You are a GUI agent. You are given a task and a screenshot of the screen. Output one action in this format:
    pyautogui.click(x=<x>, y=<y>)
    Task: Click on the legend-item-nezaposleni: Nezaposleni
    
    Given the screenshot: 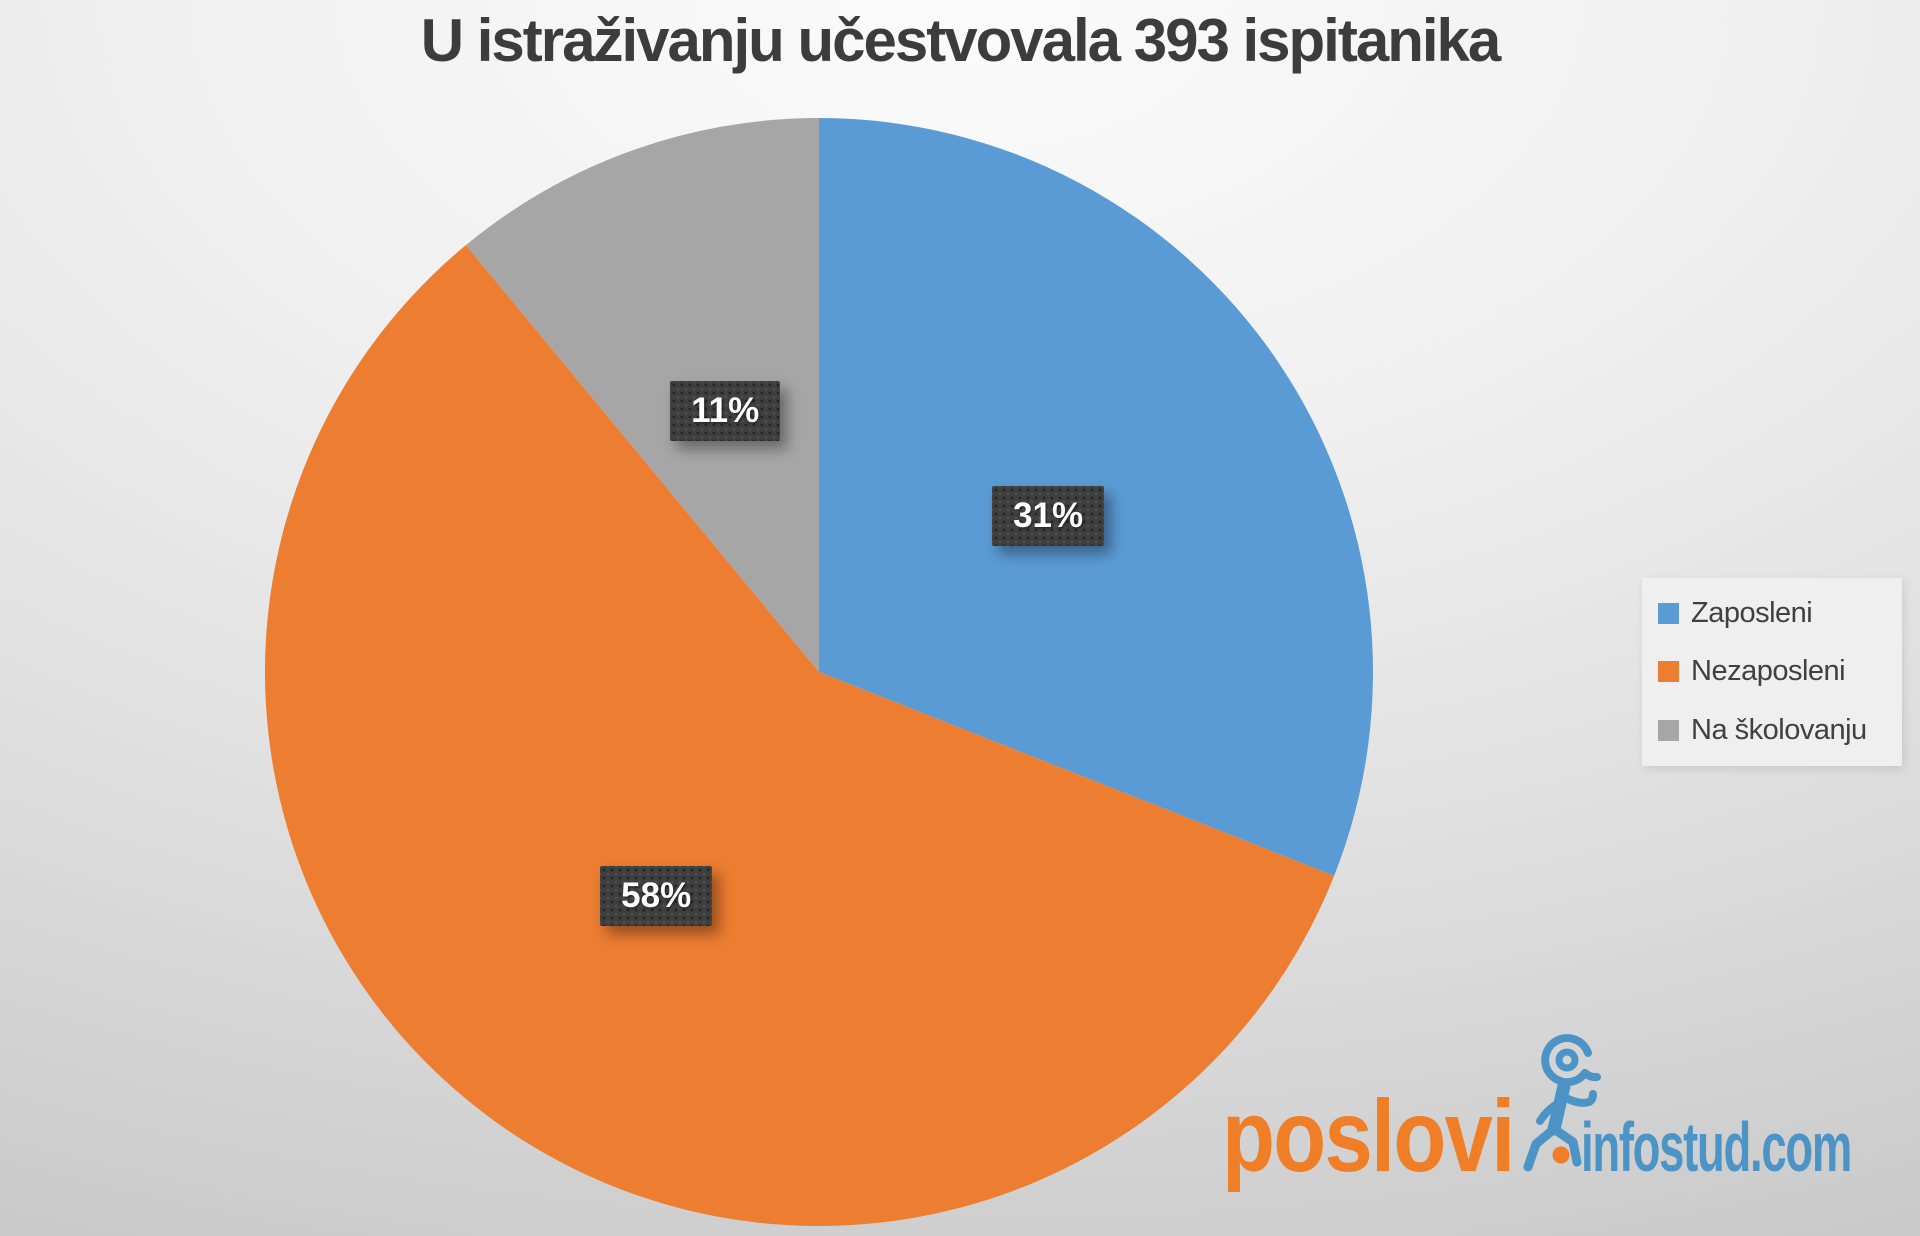 What is the action you would take?
    pyautogui.click(x=1780, y=671)
    